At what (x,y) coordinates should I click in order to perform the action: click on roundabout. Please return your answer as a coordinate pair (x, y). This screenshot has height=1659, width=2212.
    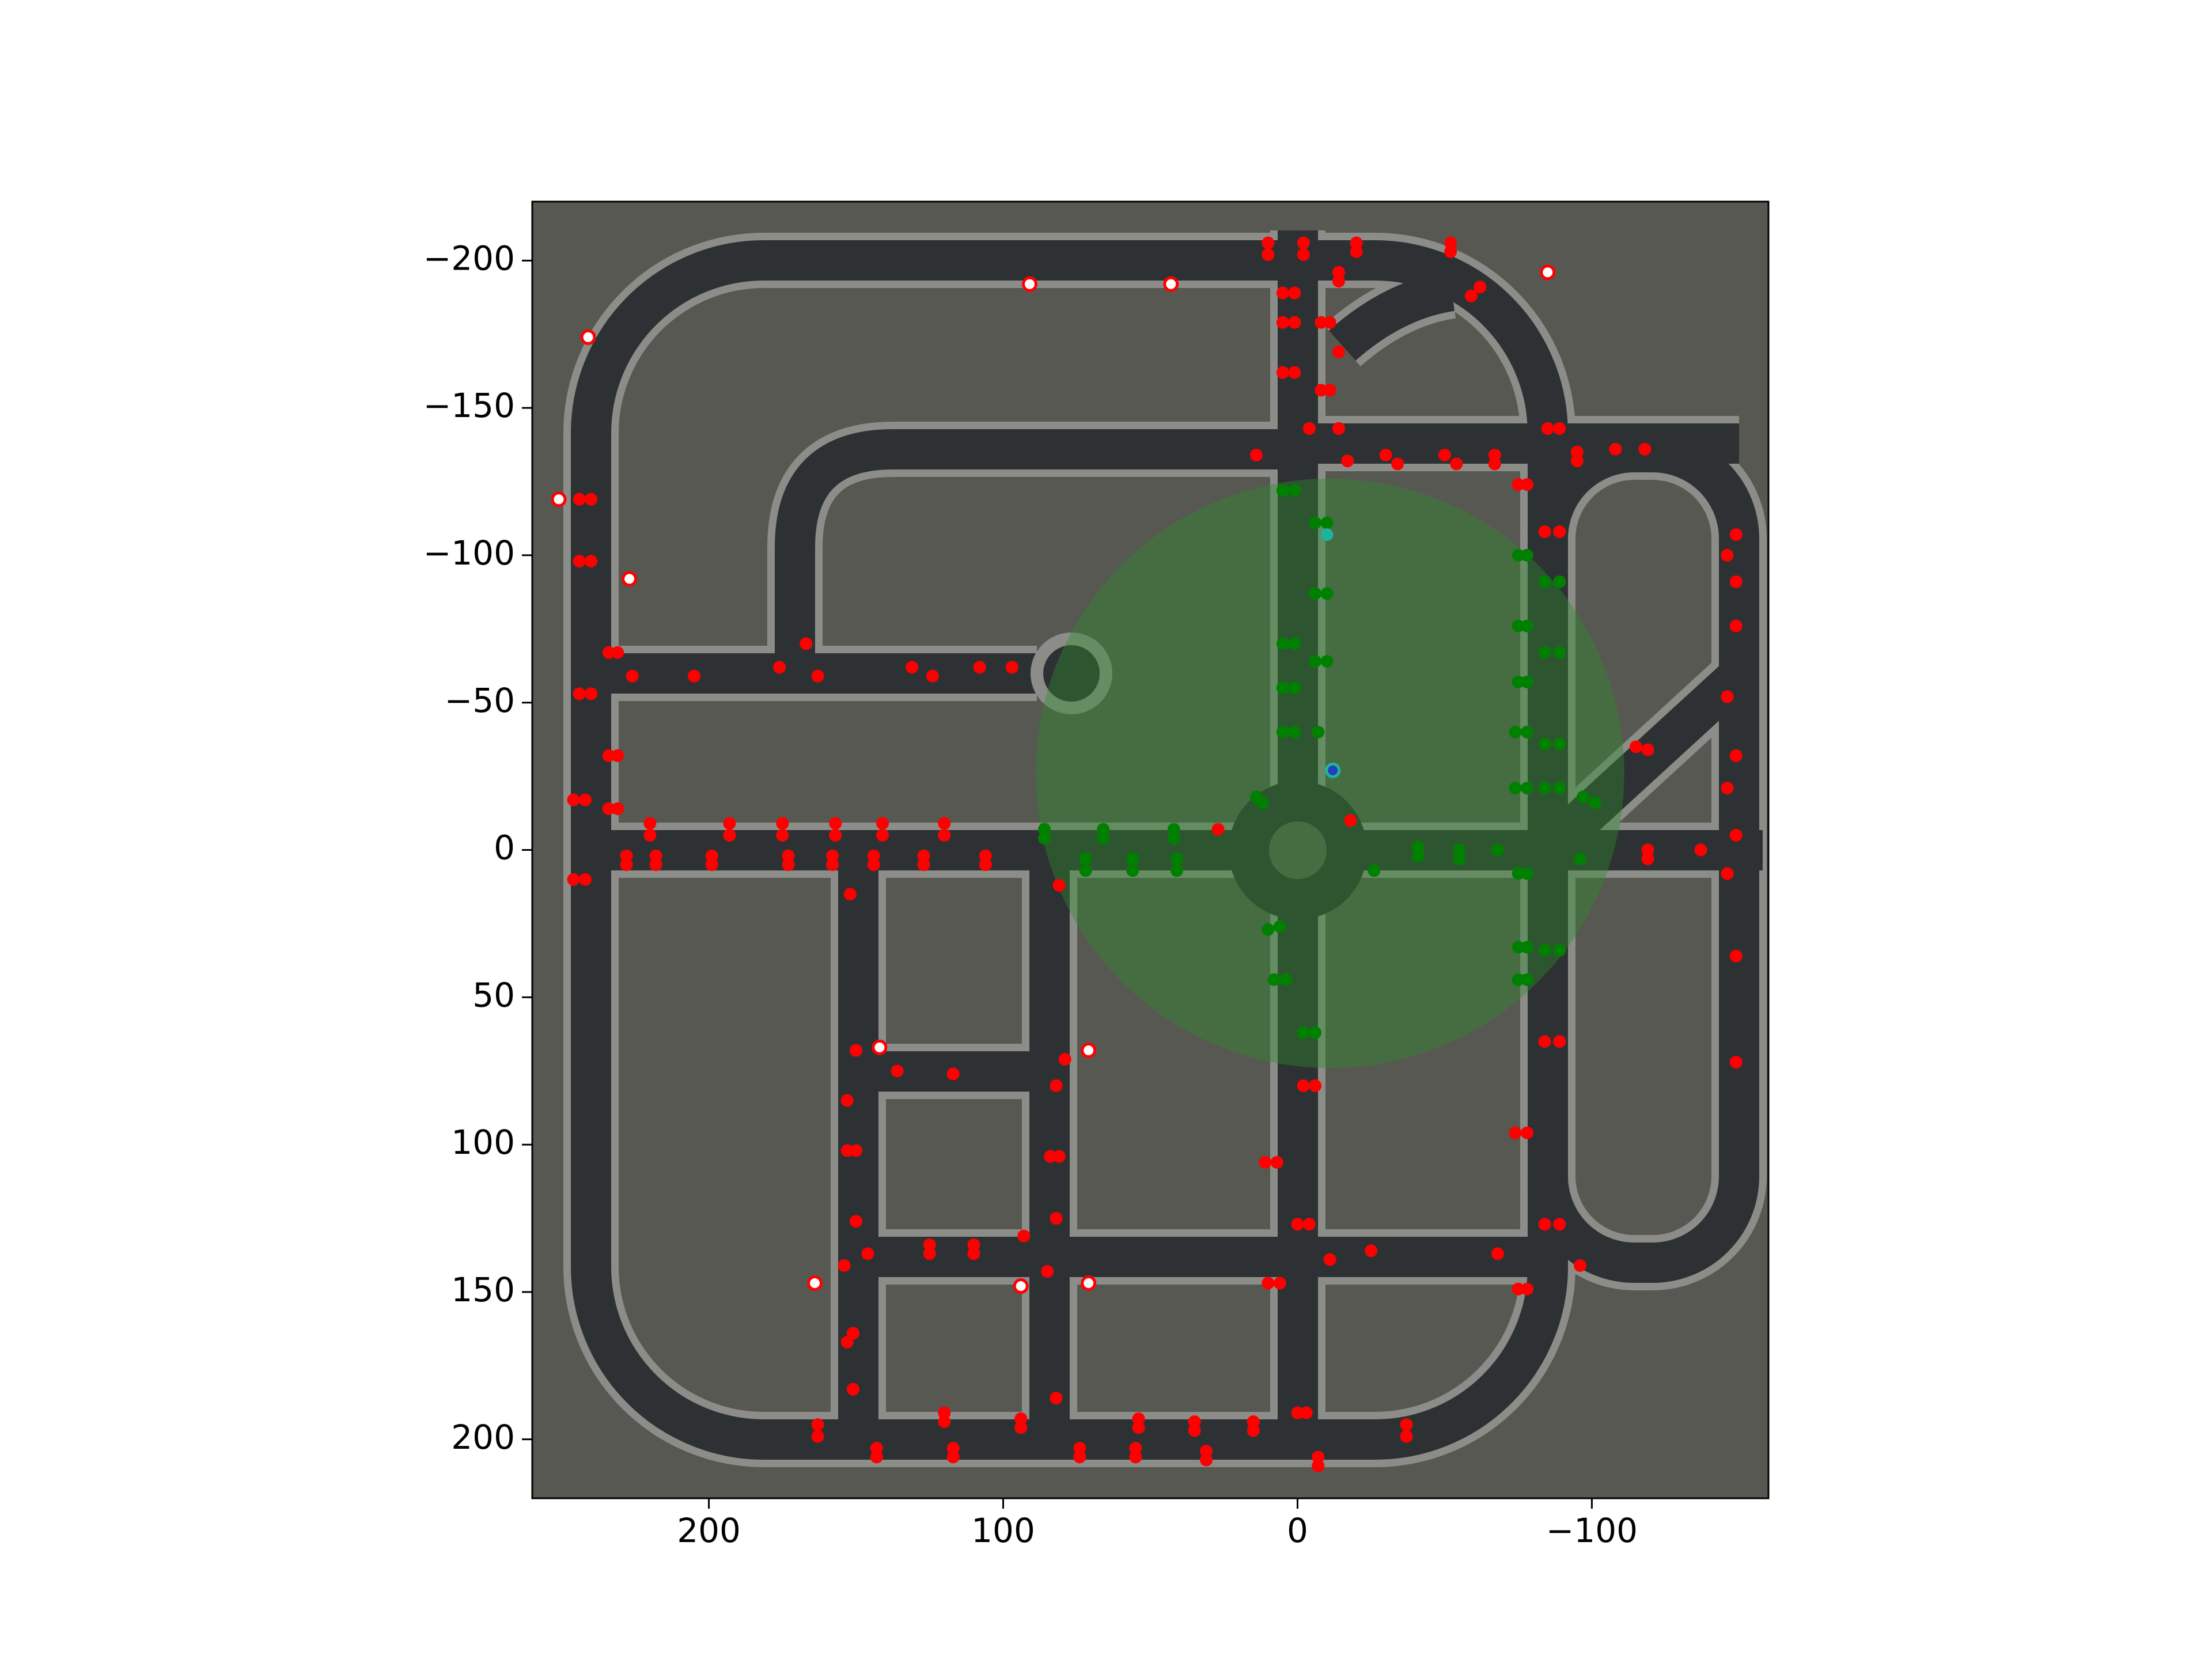
    Looking at the image, I should click on (1298, 850).